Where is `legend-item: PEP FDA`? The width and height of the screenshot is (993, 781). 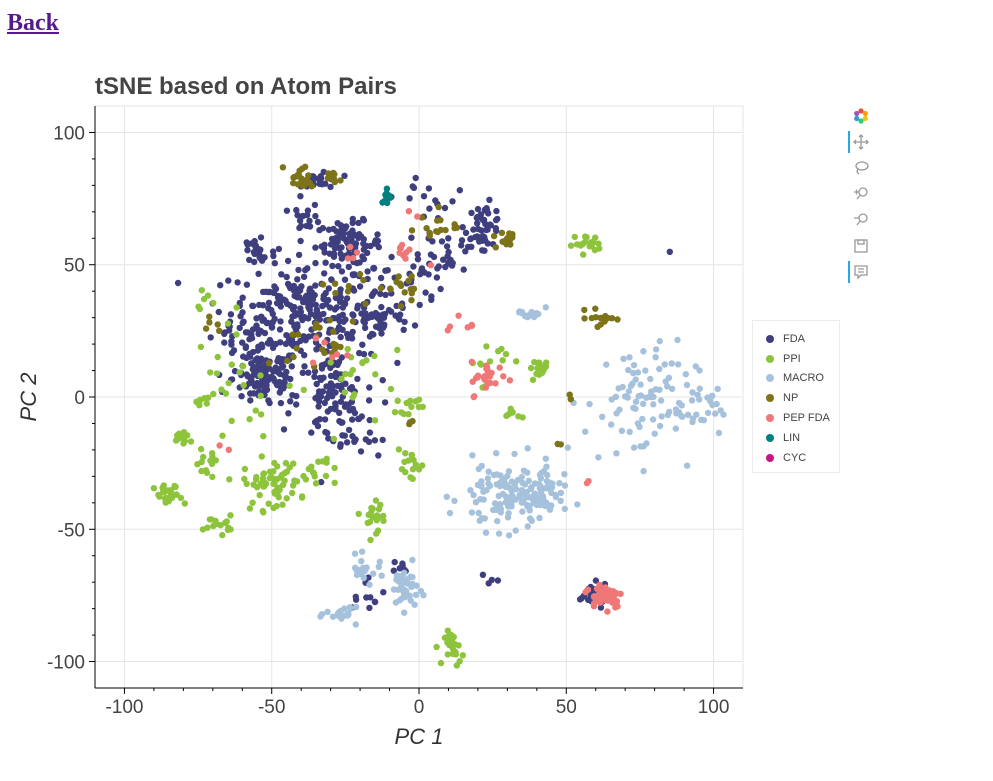
legend-item: PEP FDA is located at coordinates (796, 418).